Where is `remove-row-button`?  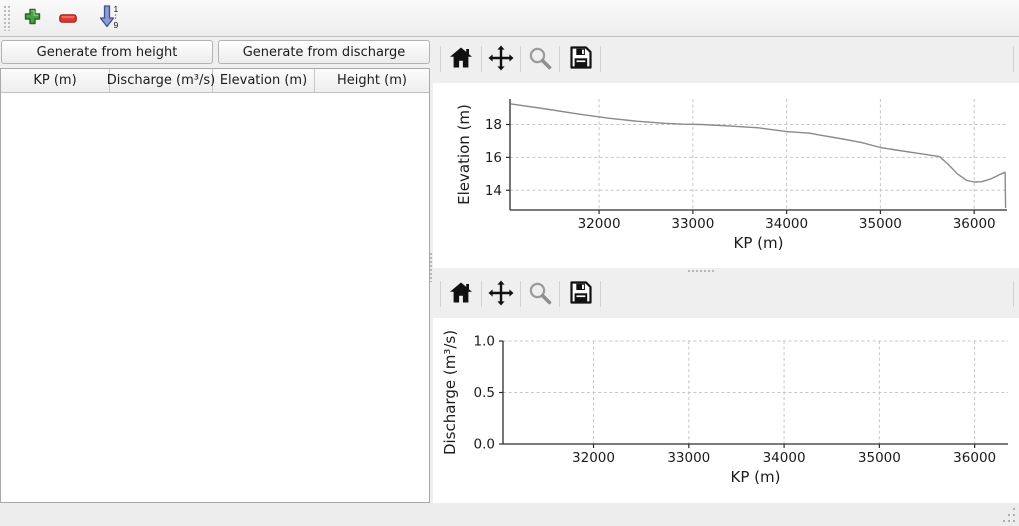
remove-row-button is located at coordinates (68, 18).